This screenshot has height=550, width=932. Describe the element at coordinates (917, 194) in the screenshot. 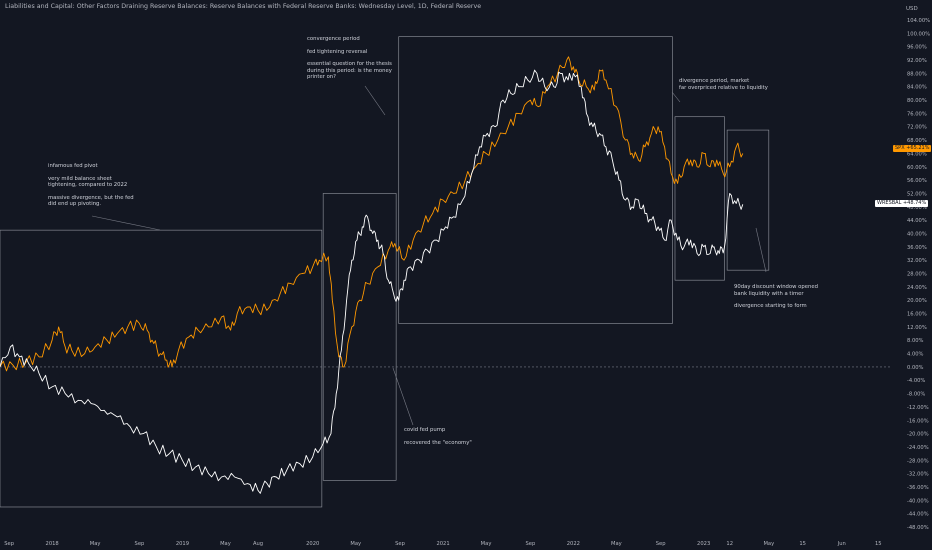

I see `y-tick-label: 52.00%` at that location.